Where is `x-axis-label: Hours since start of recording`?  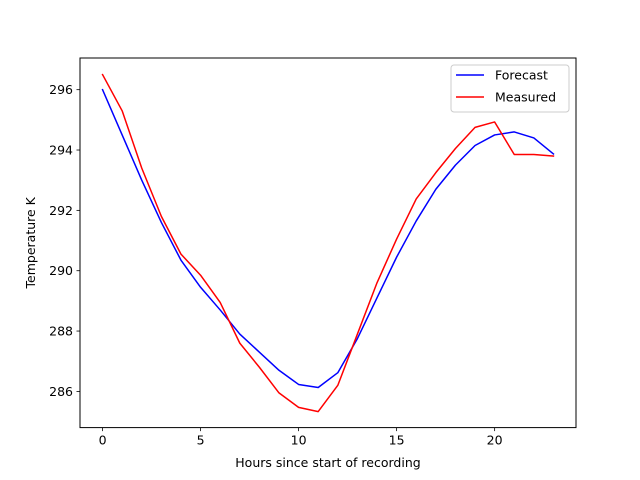 x-axis-label: Hours since start of recording is located at coordinates (327, 462).